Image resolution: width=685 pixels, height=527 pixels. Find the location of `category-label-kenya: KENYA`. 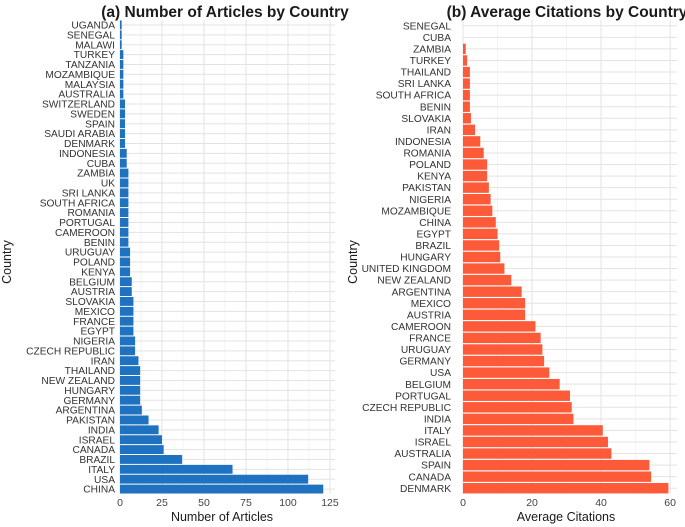

category-label-kenya: KENYA is located at coordinates (434, 177).